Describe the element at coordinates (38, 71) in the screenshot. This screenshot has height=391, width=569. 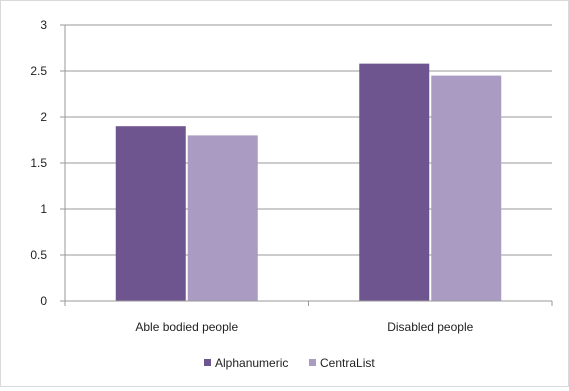
I see `y-tick-label: 2.5` at that location.